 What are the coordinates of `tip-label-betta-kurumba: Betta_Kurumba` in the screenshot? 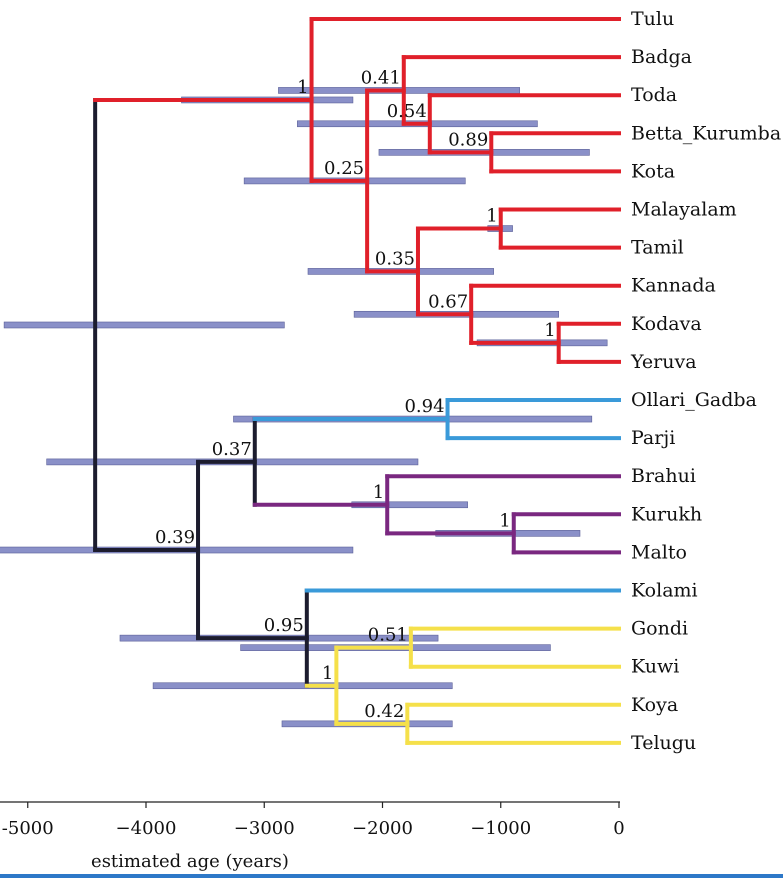 It's located at (706, 133).